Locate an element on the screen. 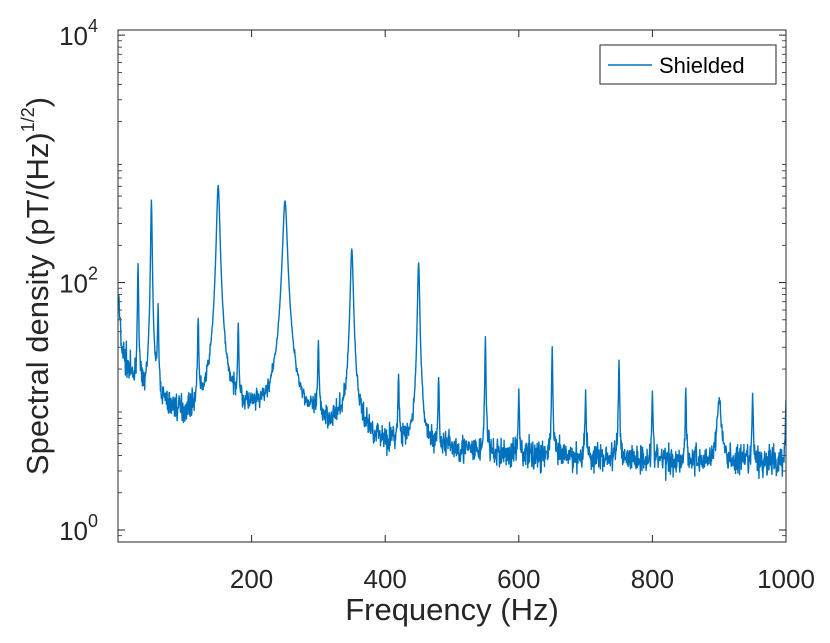 The width and height of the screenshot is (830, 643). y-axis-label-close: ) is located at coordinates (37, 102).